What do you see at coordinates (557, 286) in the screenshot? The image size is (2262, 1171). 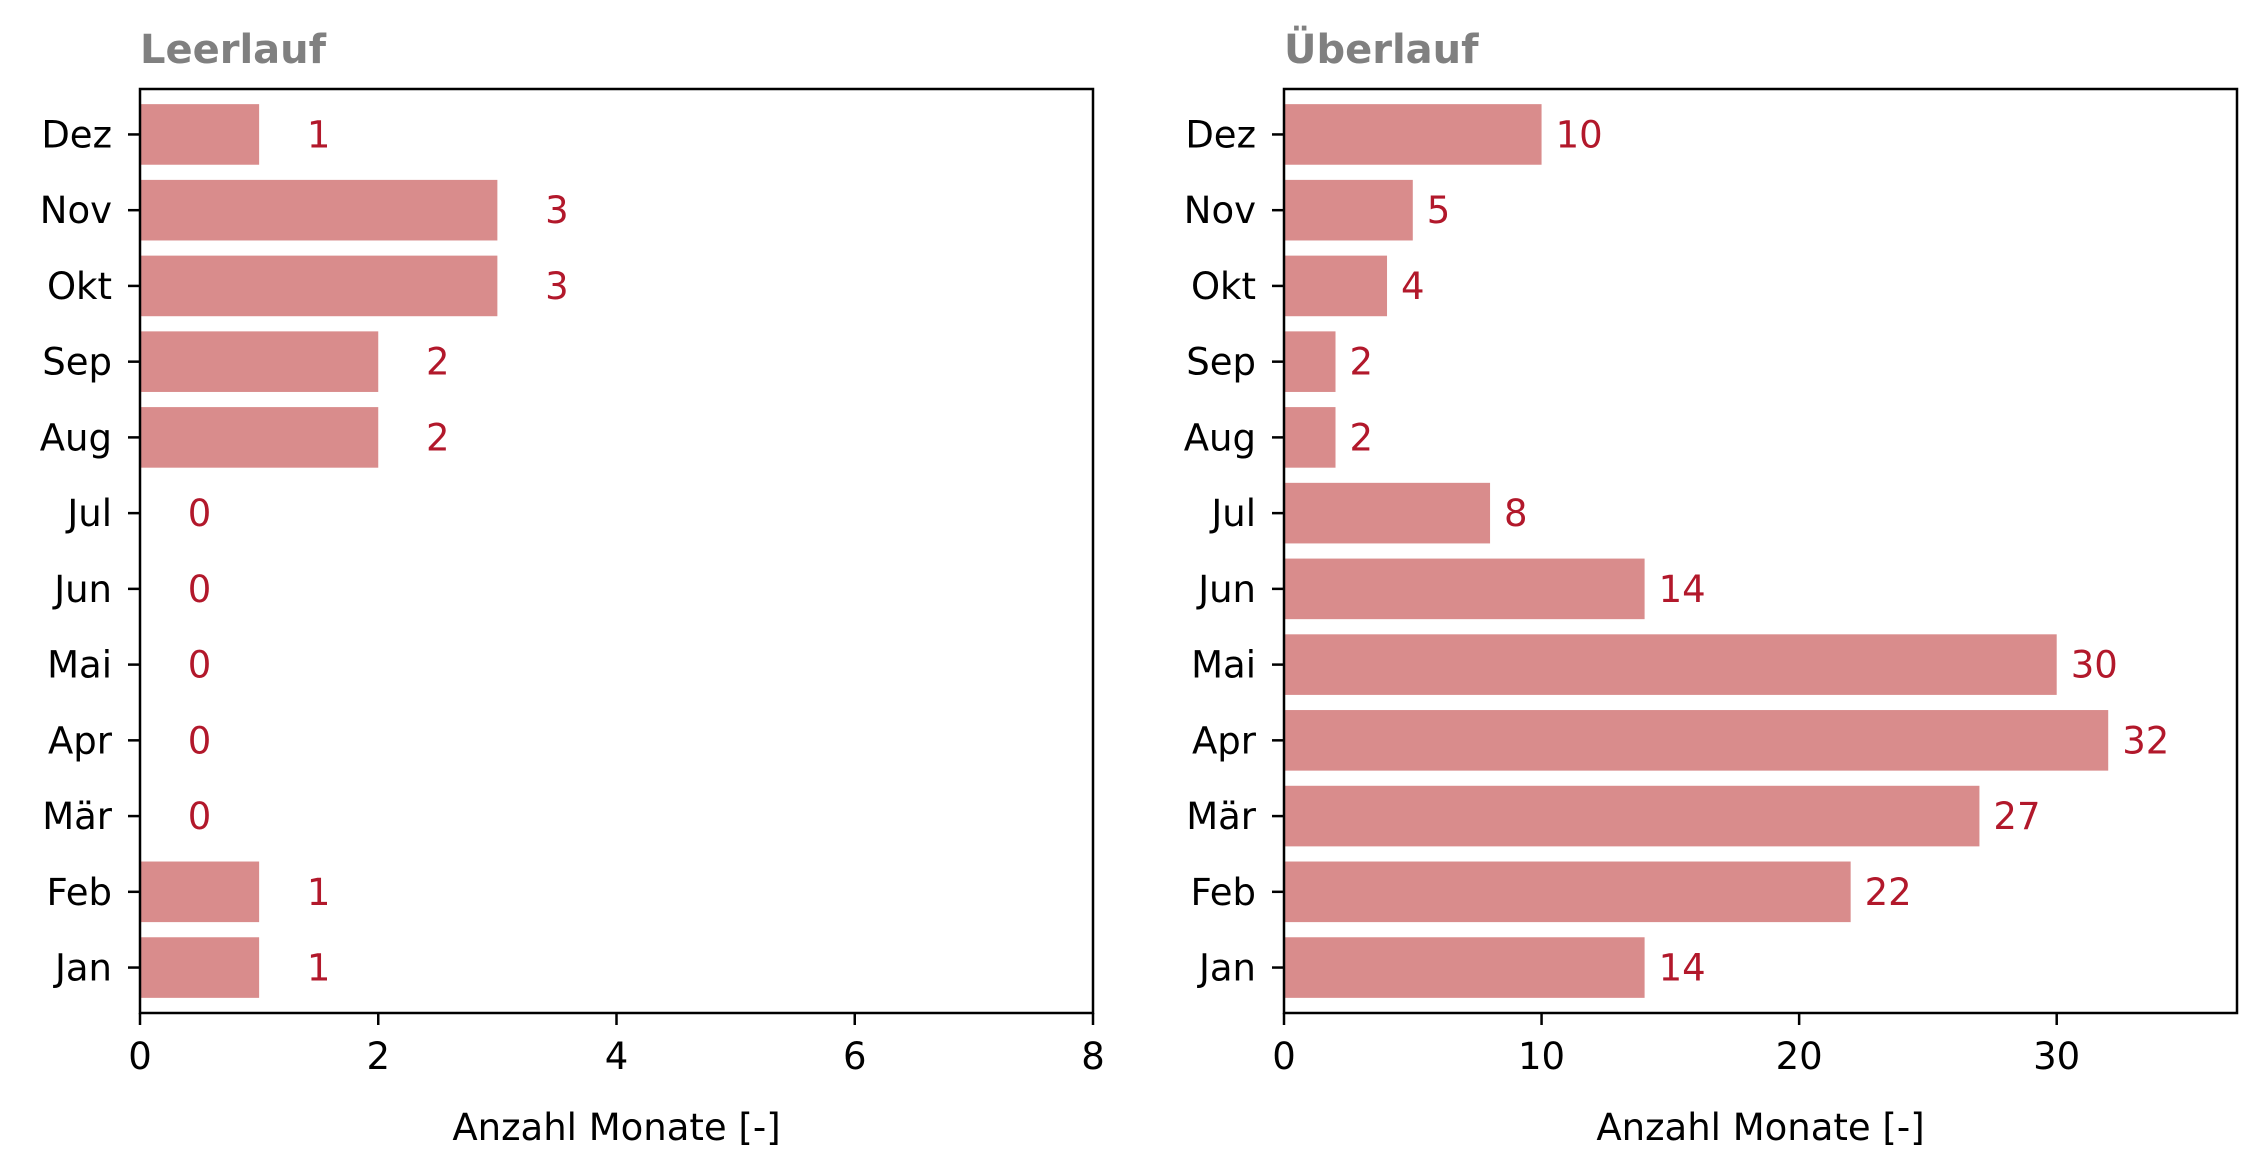 I see `data-label-okt: 3` at bounding box center [557, 286].